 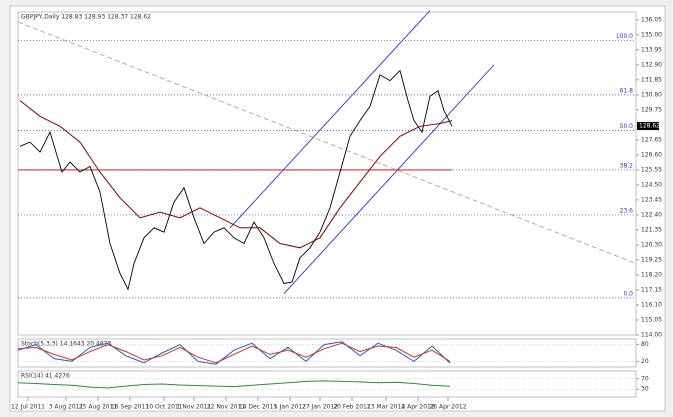 I want to click on y-tick-label: 126.60, so click(x=651, y=154).